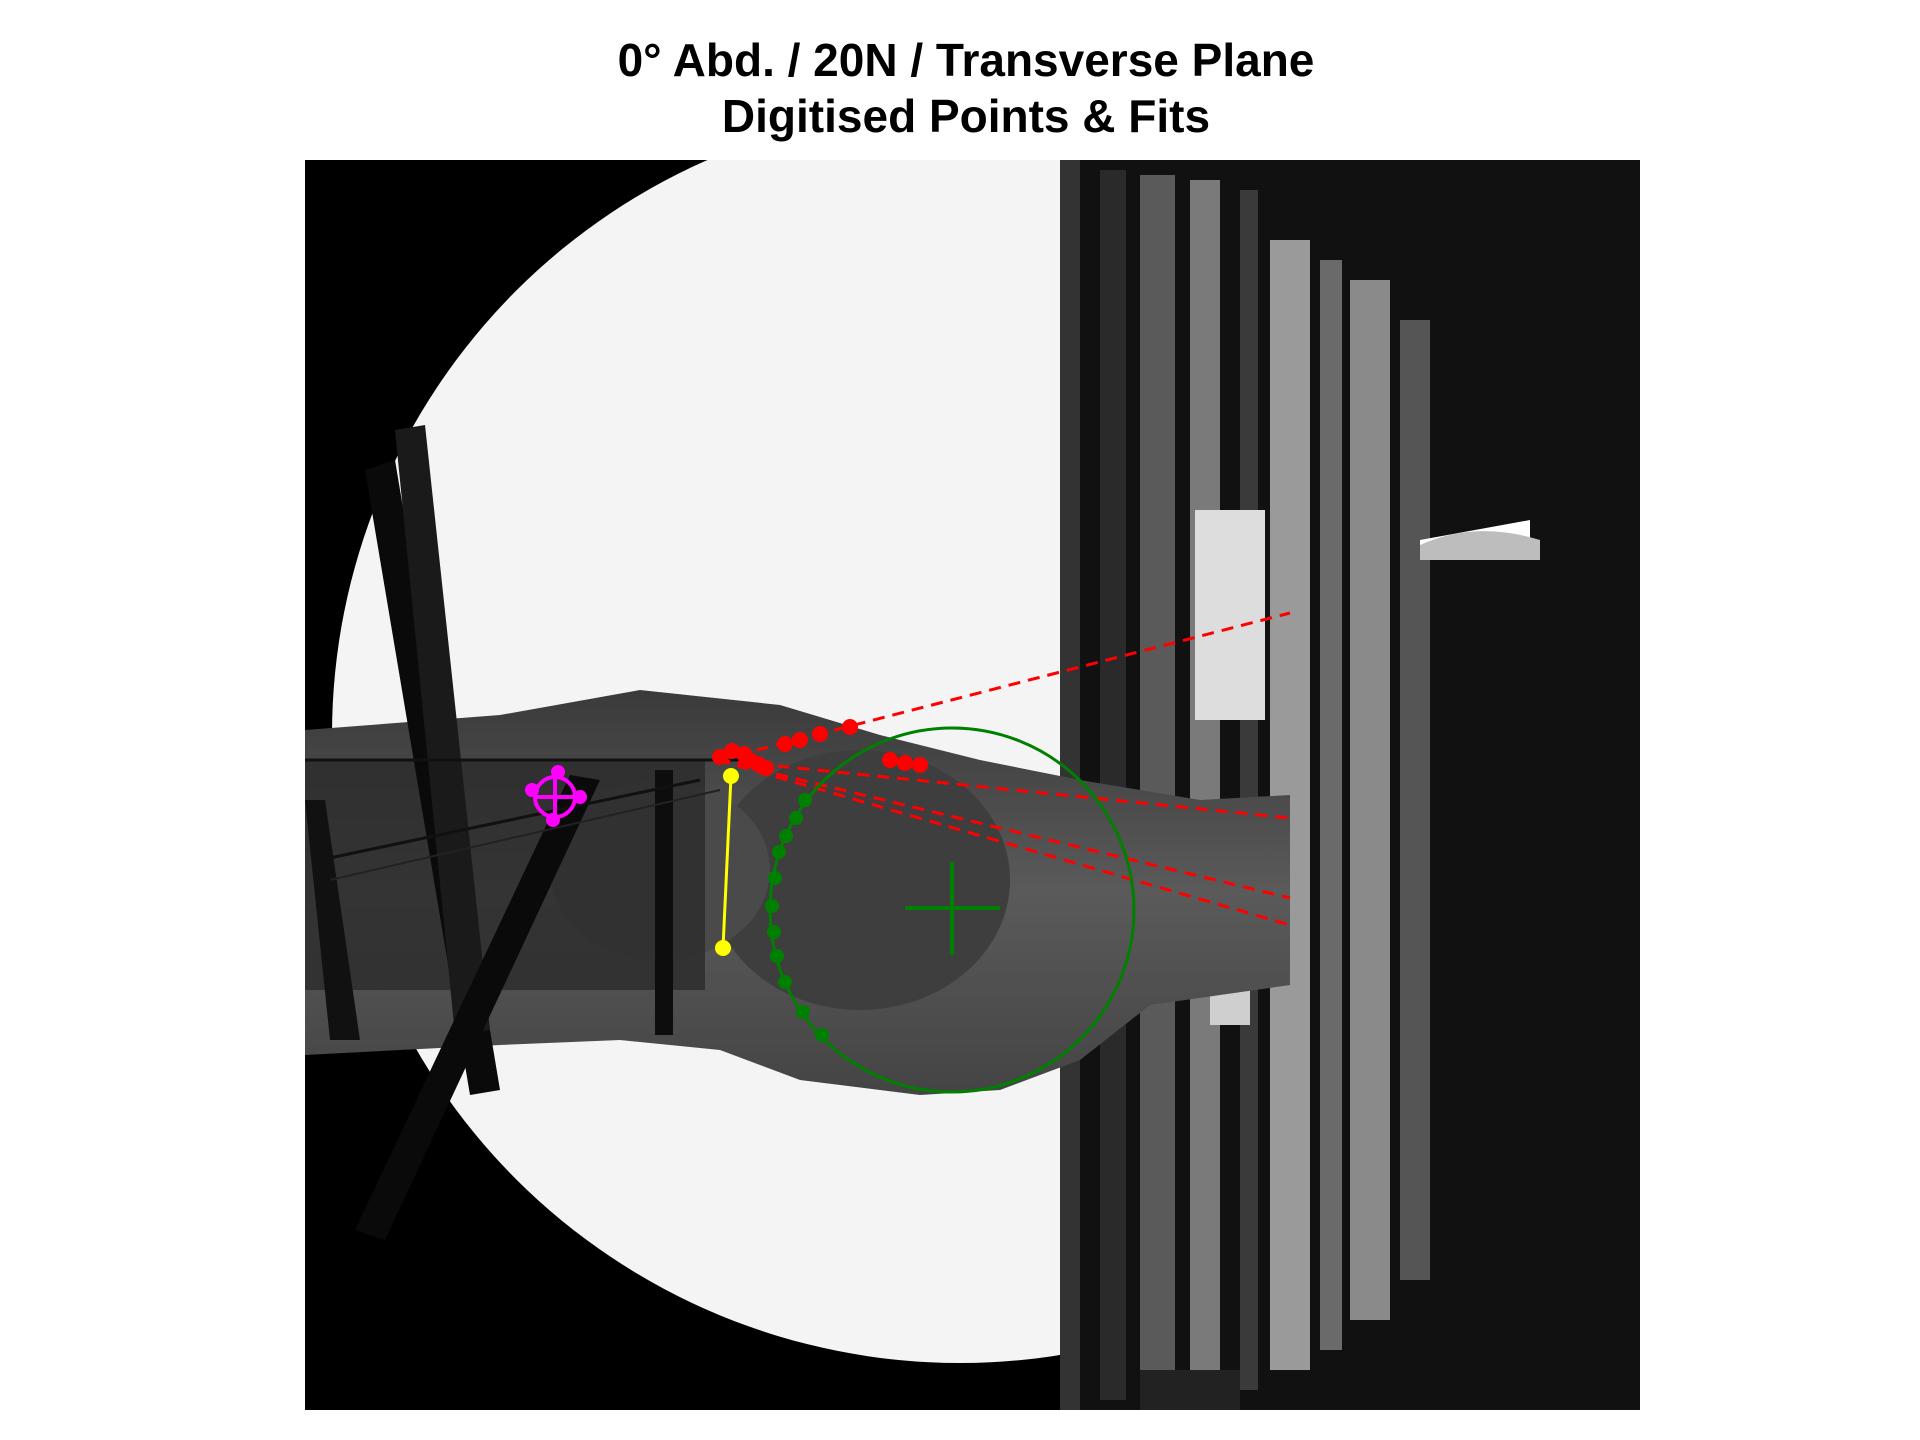  Describe the element at coordinates (797, 917) in the screenshot. I see `head-points` at that location.